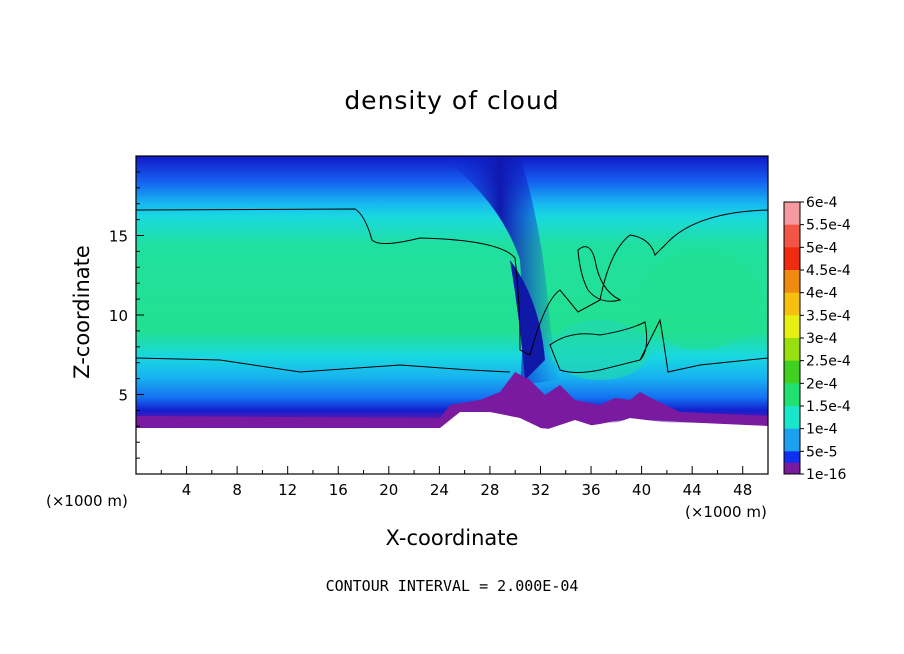 This screenshot has width=904, height=654. I want to click on x-axis-ticks: 4 8 12 16 20 24 28 32 36 40 44 48, so click(456, 482).